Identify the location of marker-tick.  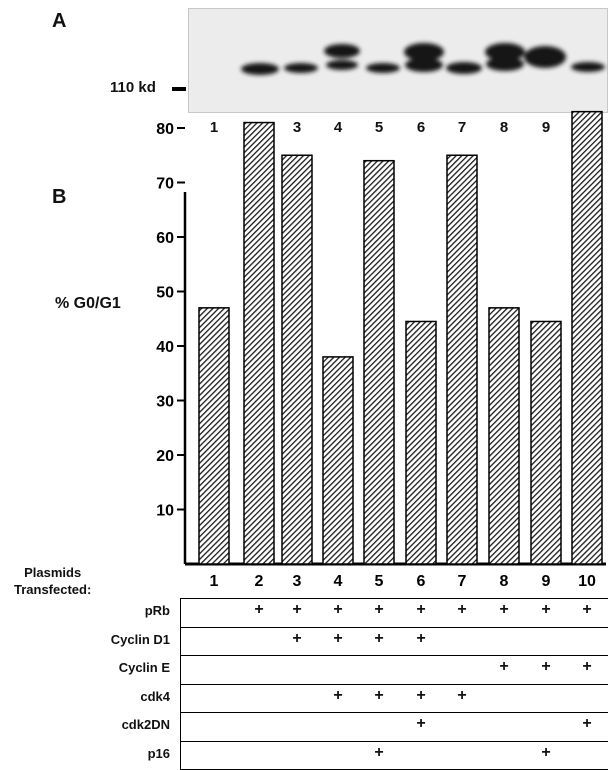
(179, 89).